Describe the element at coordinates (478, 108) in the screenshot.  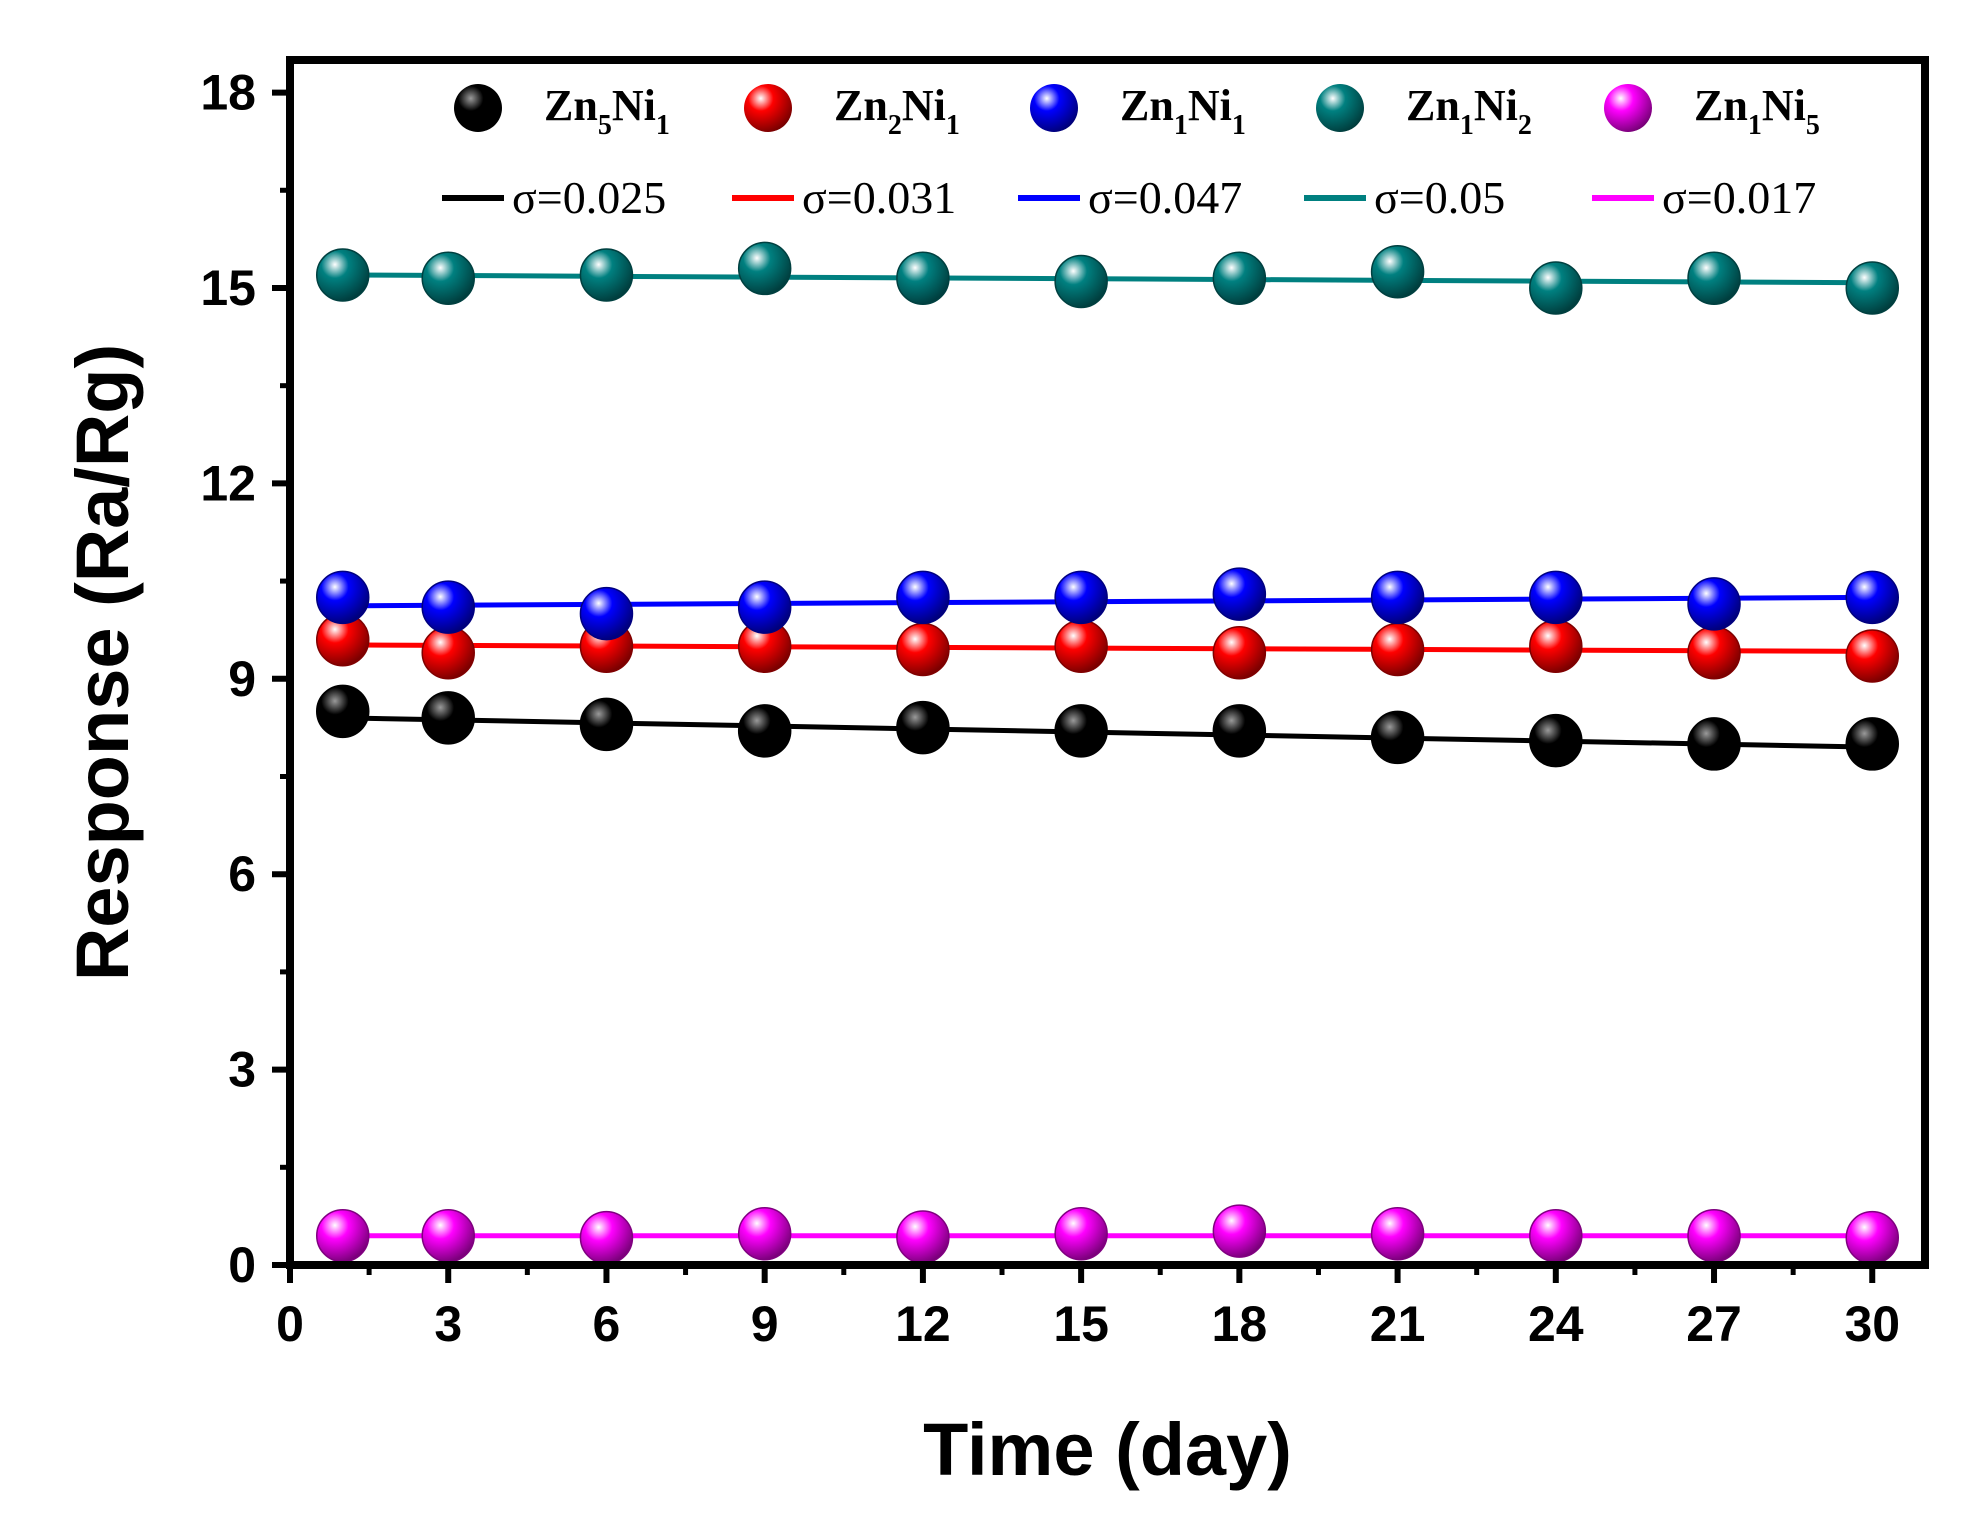
I see `legend-marker-Zn5Ni1` at that location.